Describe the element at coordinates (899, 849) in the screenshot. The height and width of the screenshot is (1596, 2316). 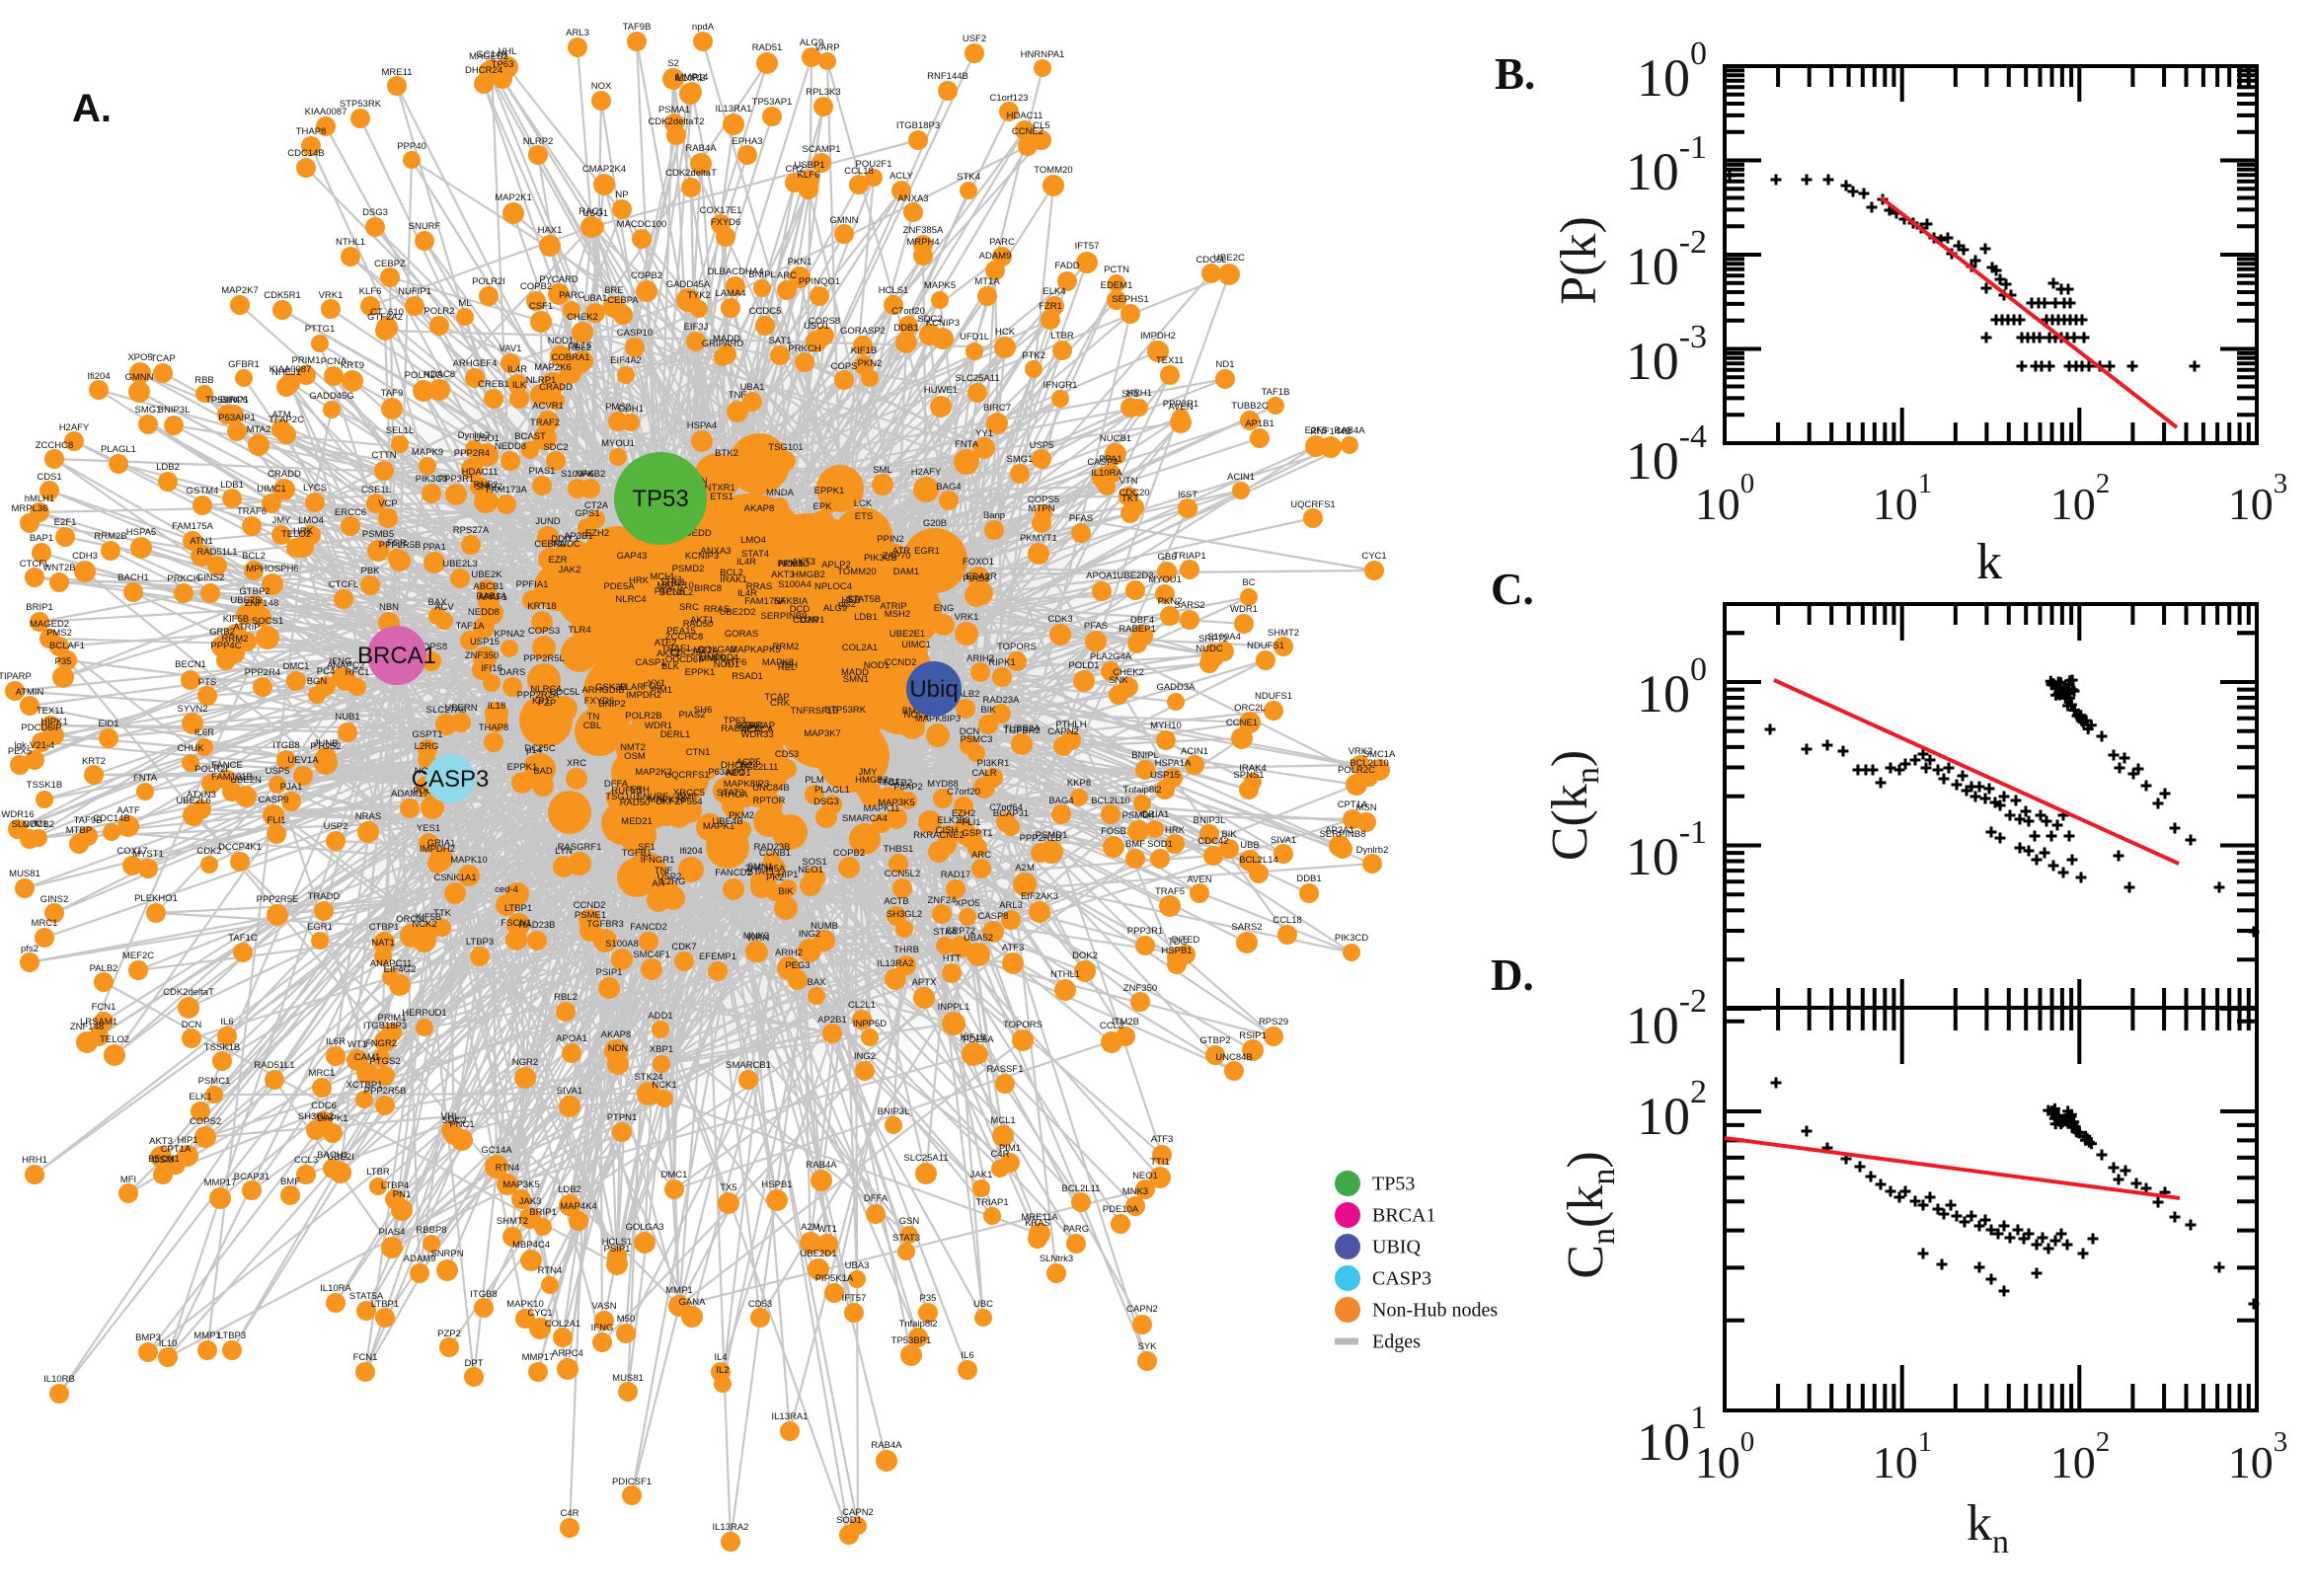
I see `svg-text: THBS1` at that location.